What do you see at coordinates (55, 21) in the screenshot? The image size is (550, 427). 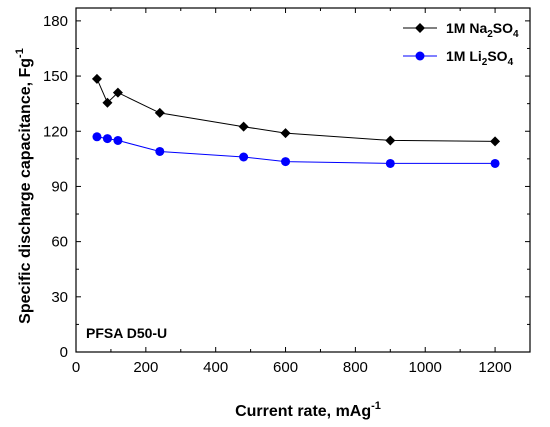 I see `y-tick-label: 180` at bounding box center [55, 21].